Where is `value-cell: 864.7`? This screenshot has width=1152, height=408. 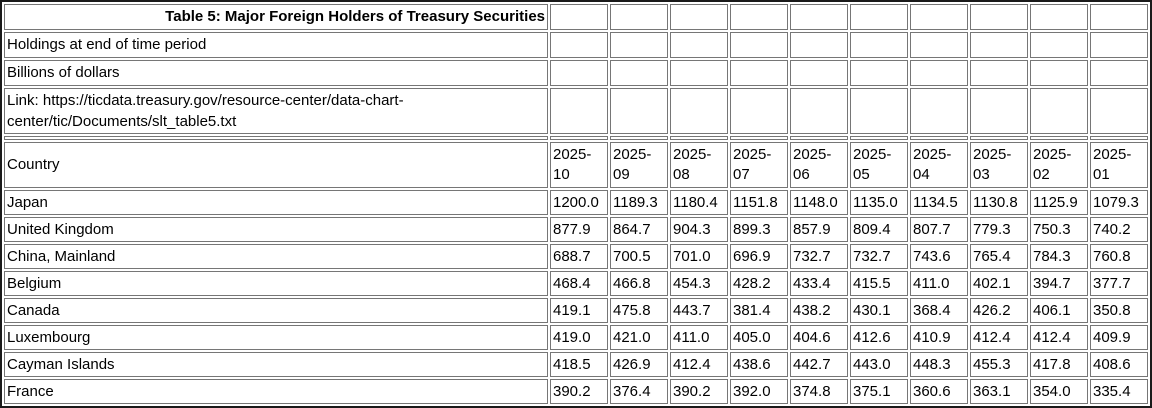
value-cell: 864.7 is located at coordinates (639, 229).